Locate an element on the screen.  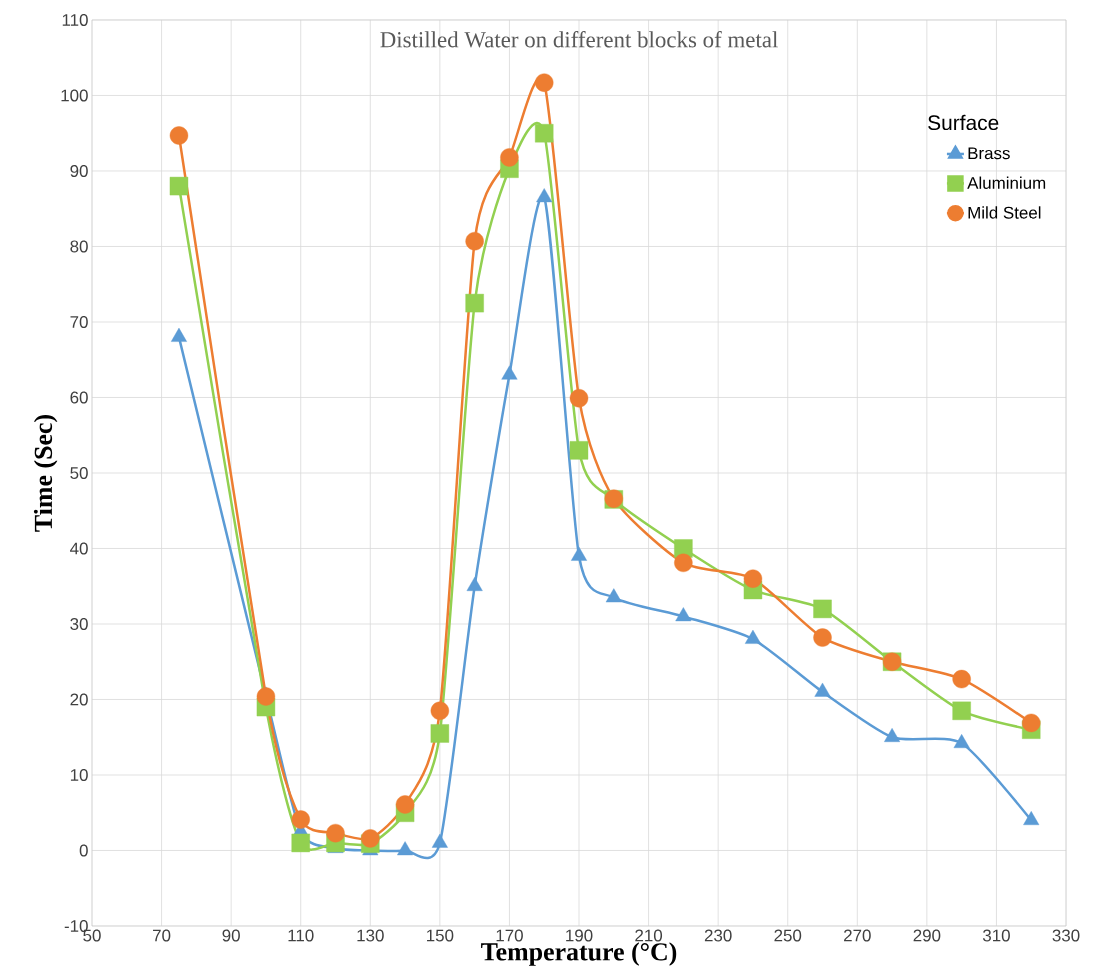
y-tick-label: 0 is located at coordinates (83, 850).